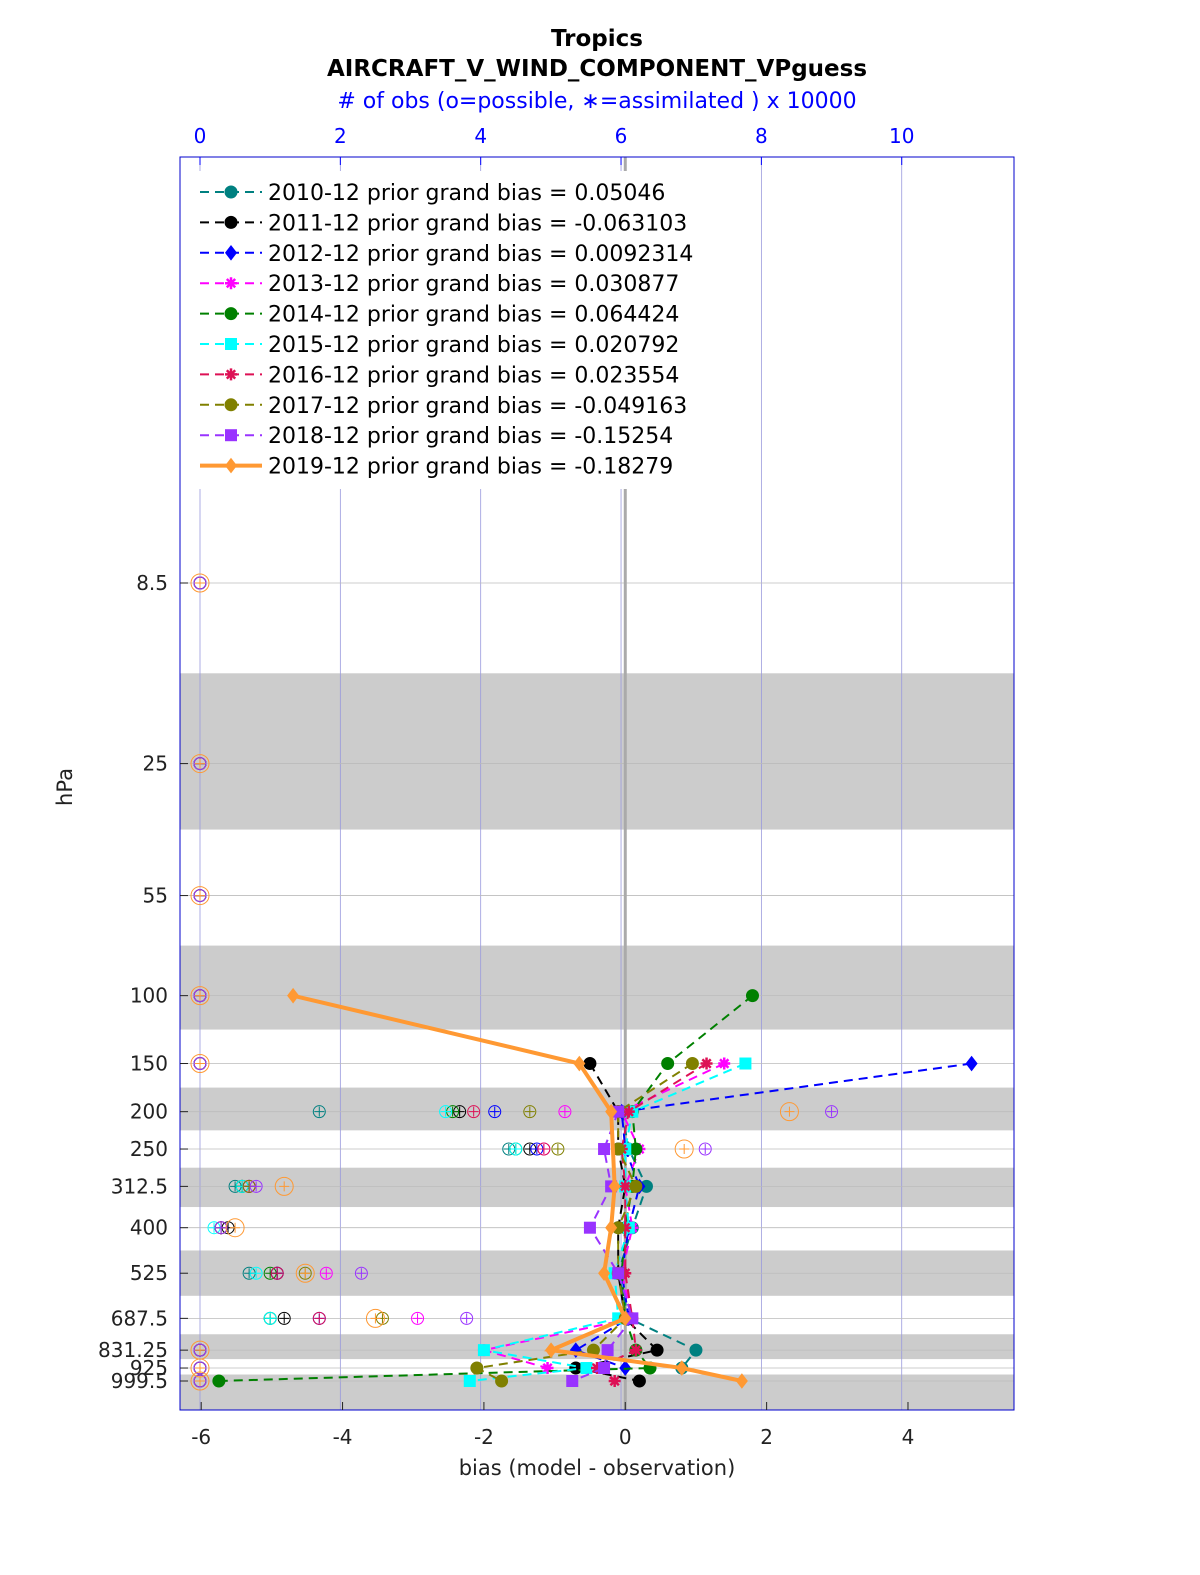  What do you see at coordinates (201, 1437) in the screenshot?
I see `x-tick-label: -6` at bounding box center [201, 1437].